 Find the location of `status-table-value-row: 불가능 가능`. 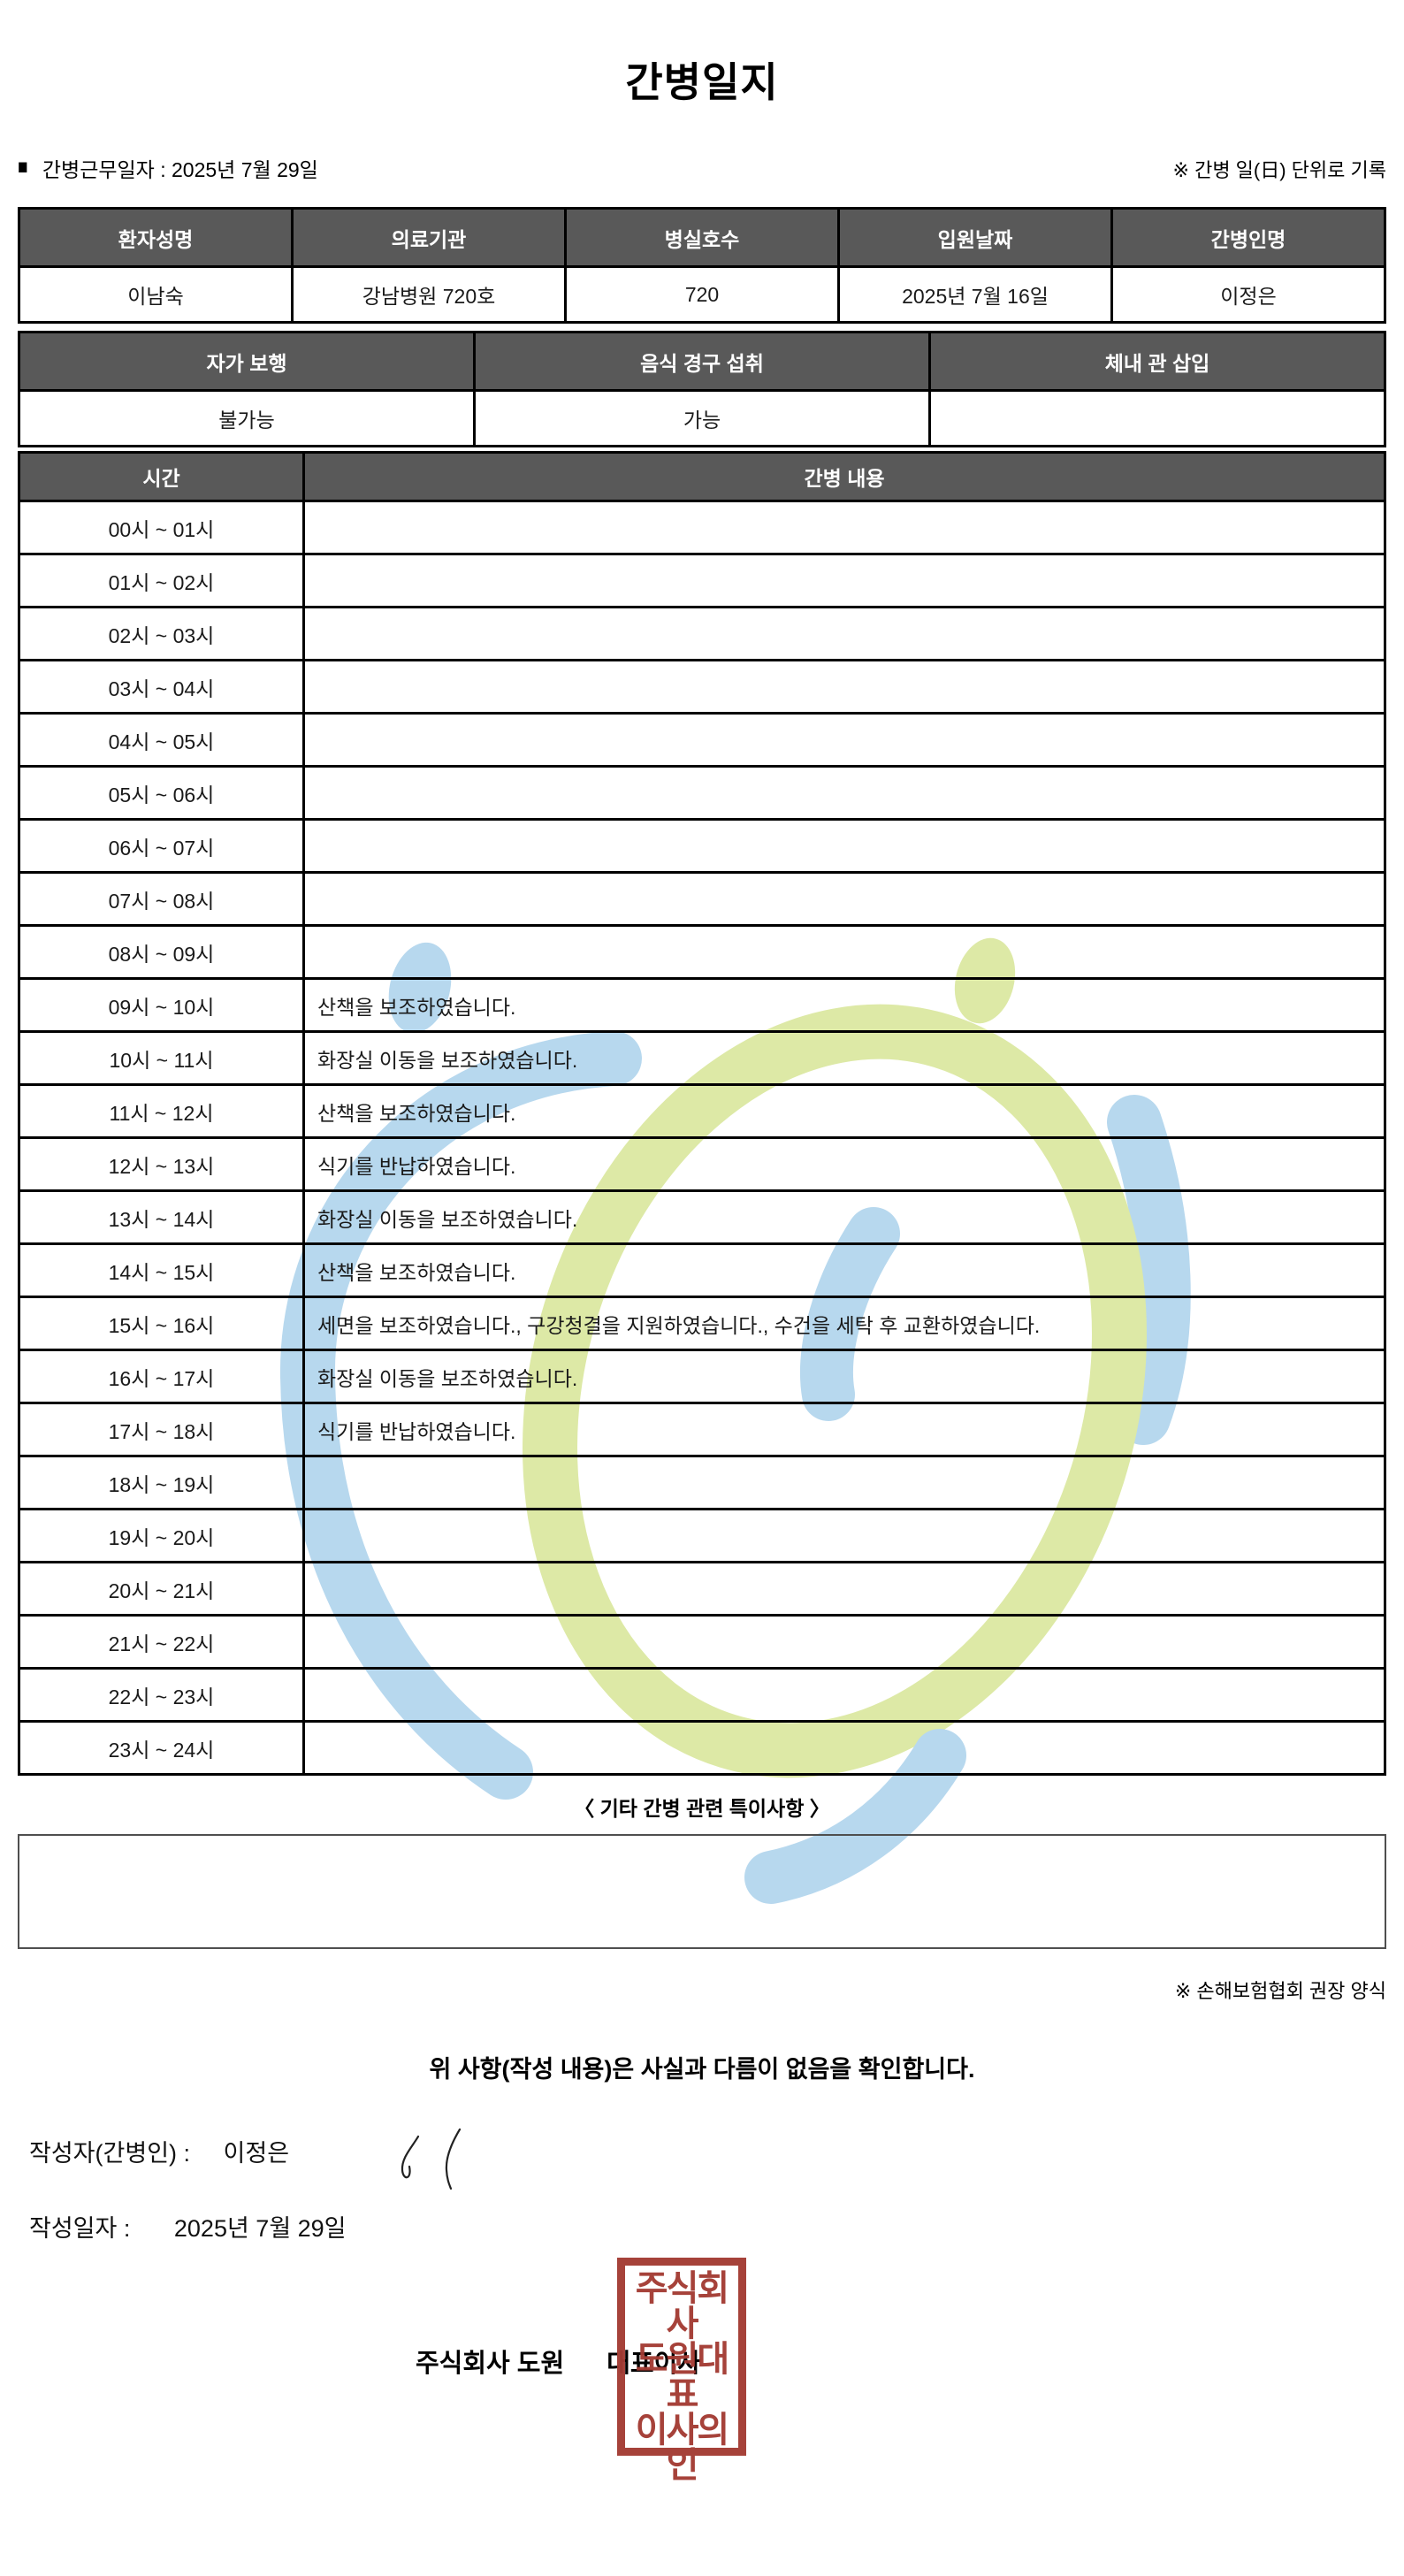

status-table-value-row: 불가능 가능 is located at coordinates (702, 418).